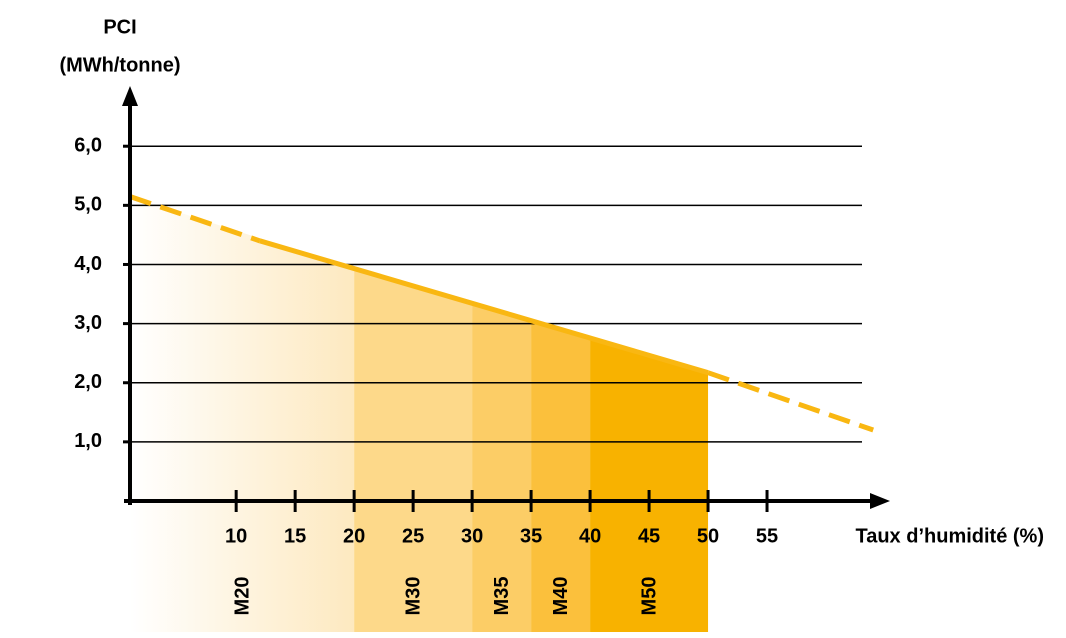 The width and height of the screenshot is (1066, 638). Describe the element at coordinates (590, 536) in the screenshot. I see `x-tick-label: 40` at that location.